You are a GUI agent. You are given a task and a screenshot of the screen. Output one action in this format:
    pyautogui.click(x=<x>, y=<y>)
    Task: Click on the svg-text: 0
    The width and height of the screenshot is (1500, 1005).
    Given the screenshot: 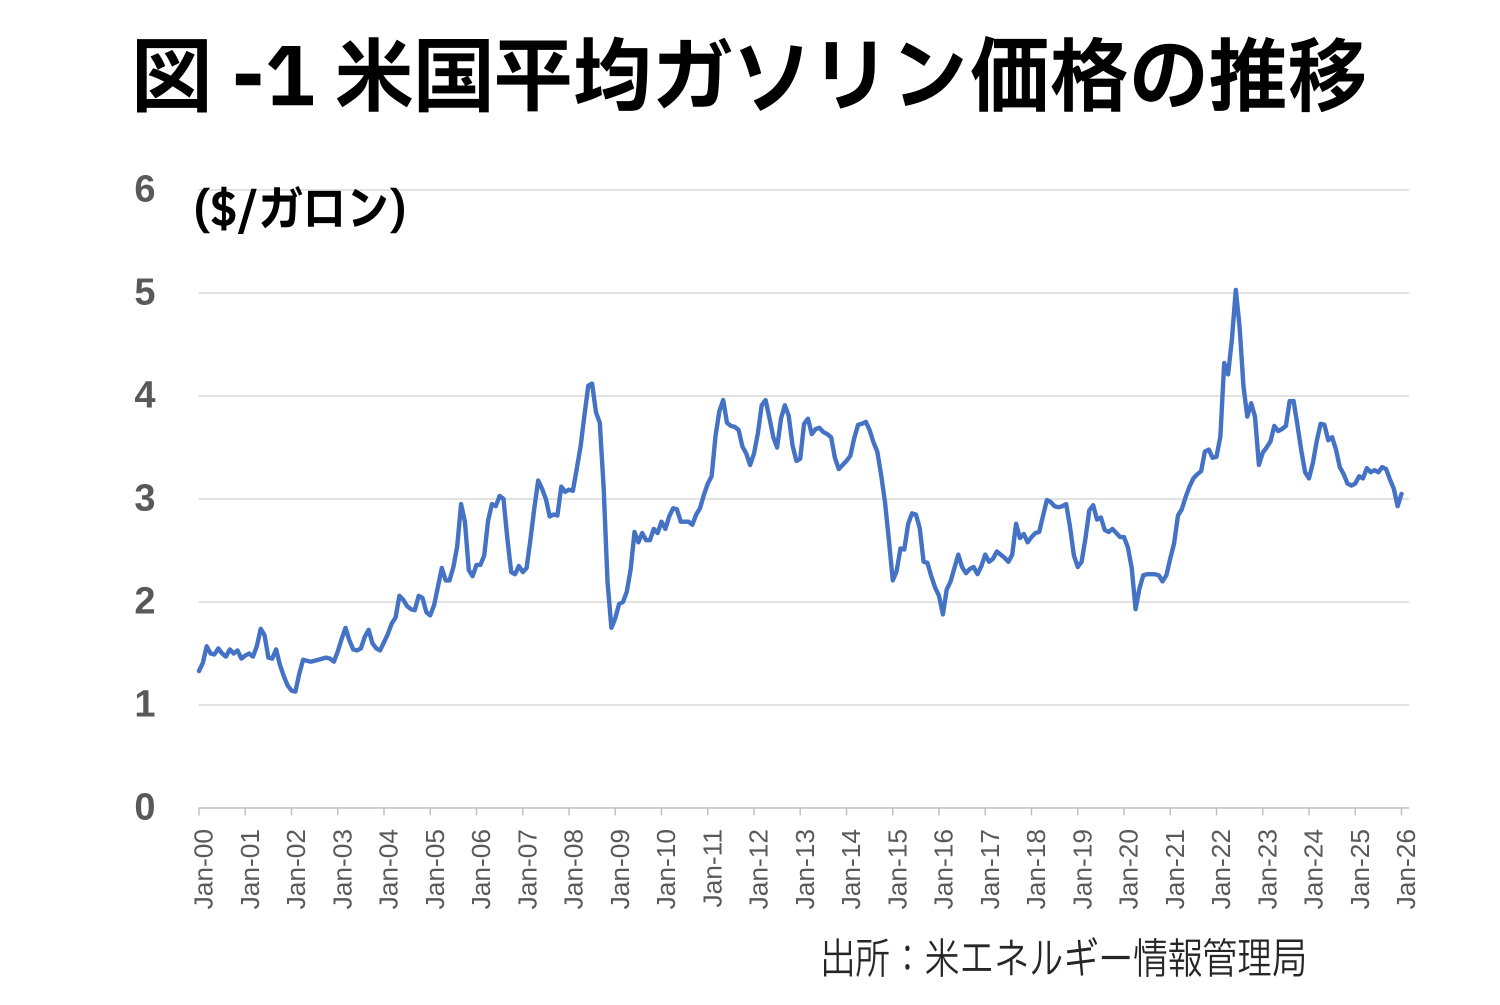 What is the action you would take?
    pyautogui.click(x=144, y=808)
    